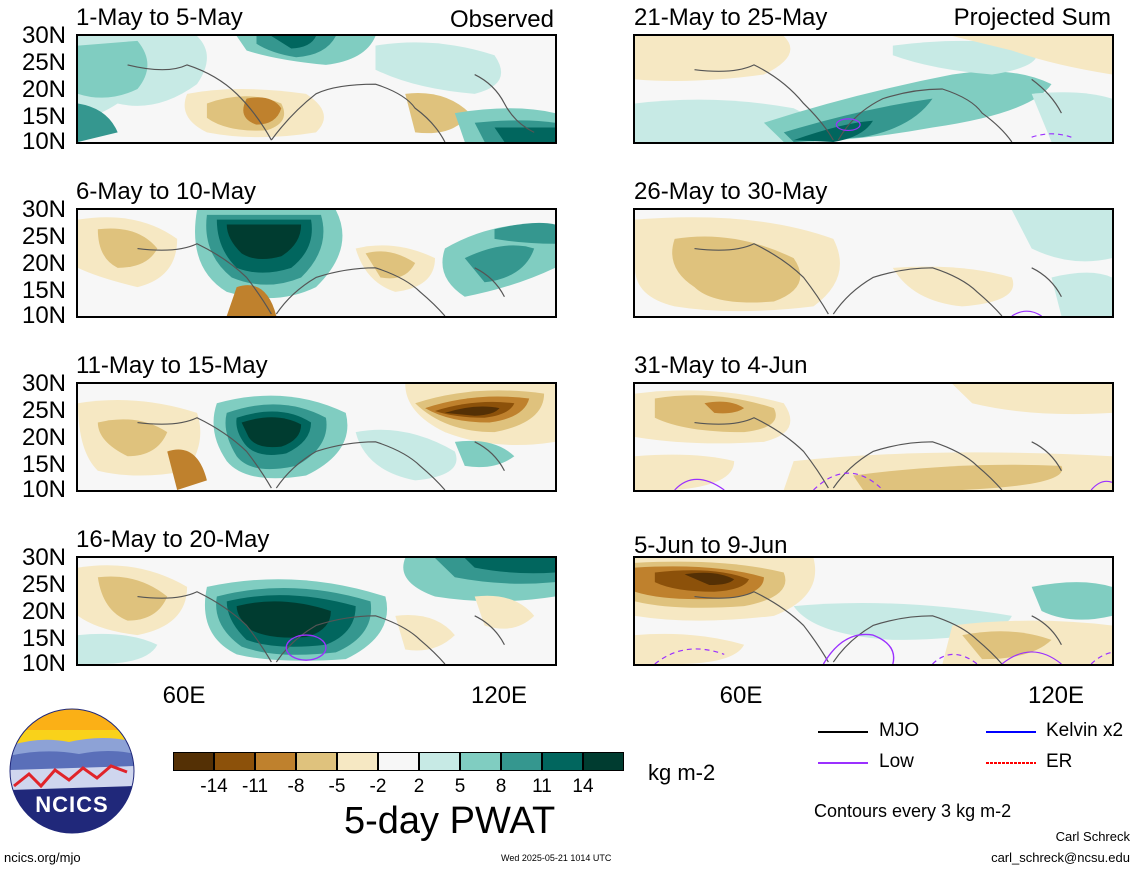 This screenshot has height=872, width=1135. I want to click on legend-line-er, so click(1011, 763).